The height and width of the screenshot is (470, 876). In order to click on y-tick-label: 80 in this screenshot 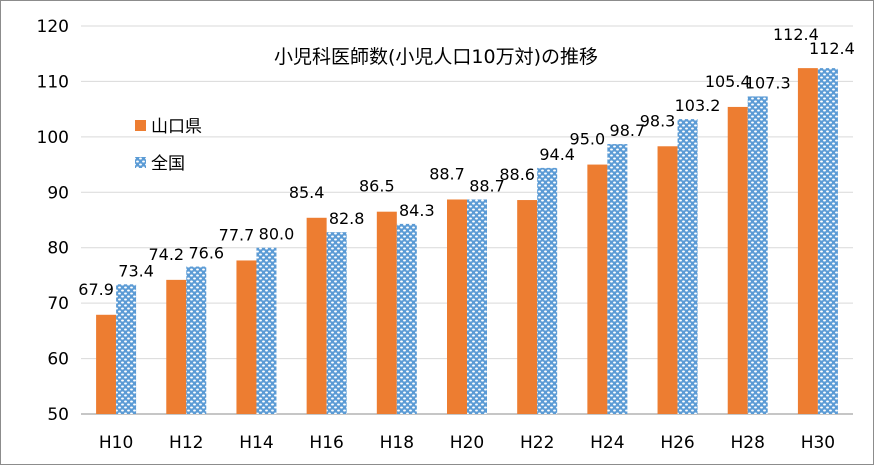, I will do `click(58, 249)`.